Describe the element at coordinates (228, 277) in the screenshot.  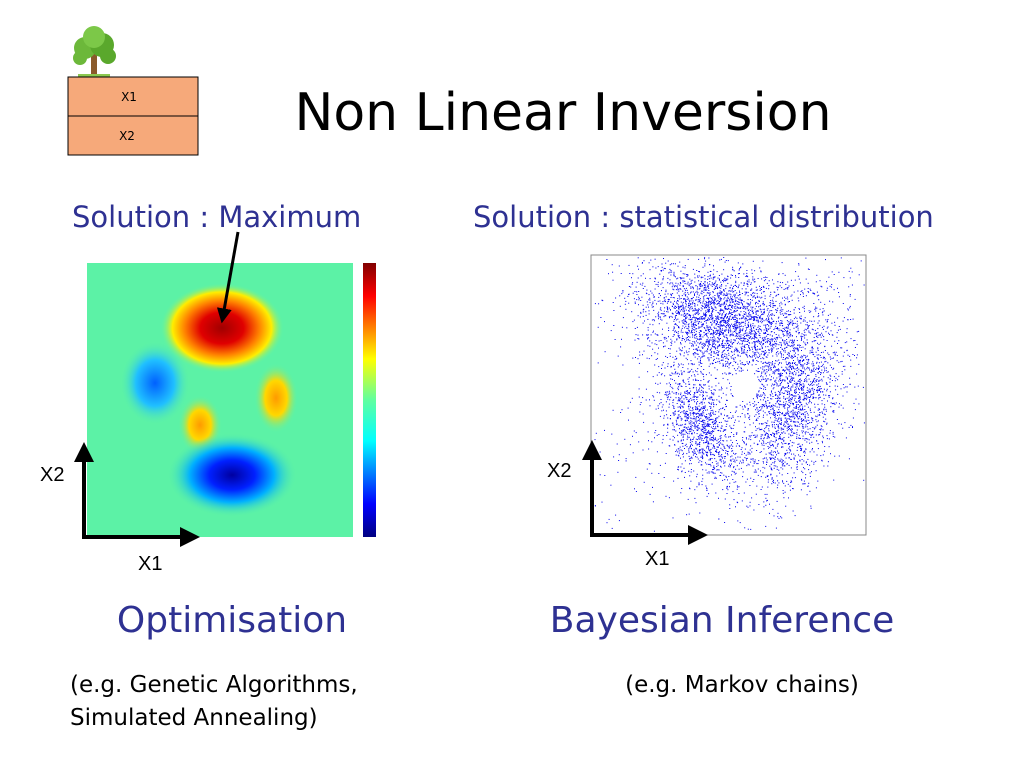
I see `arrow` at that location.